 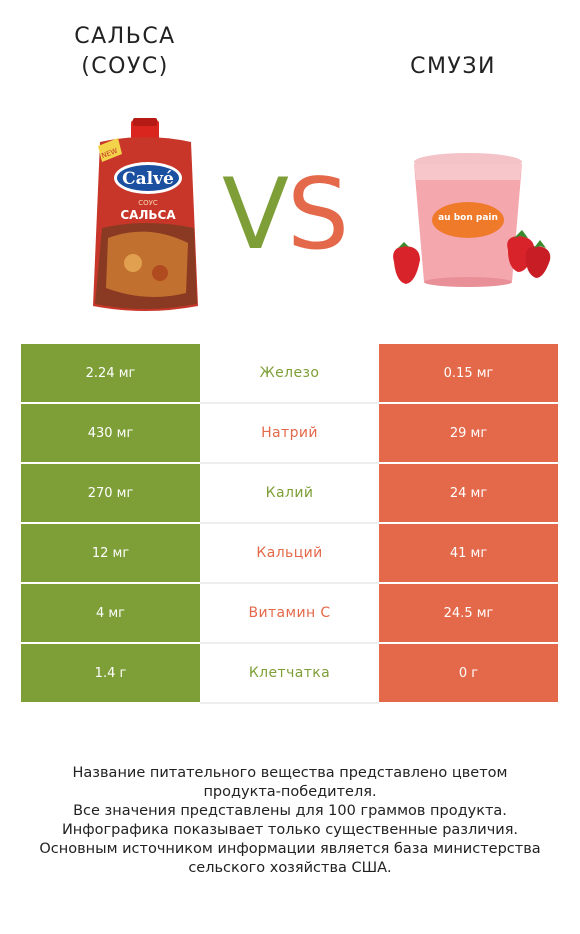 I want to click on left-product-title: САЛЬСА (СОУС), so click(x=125, y=52).